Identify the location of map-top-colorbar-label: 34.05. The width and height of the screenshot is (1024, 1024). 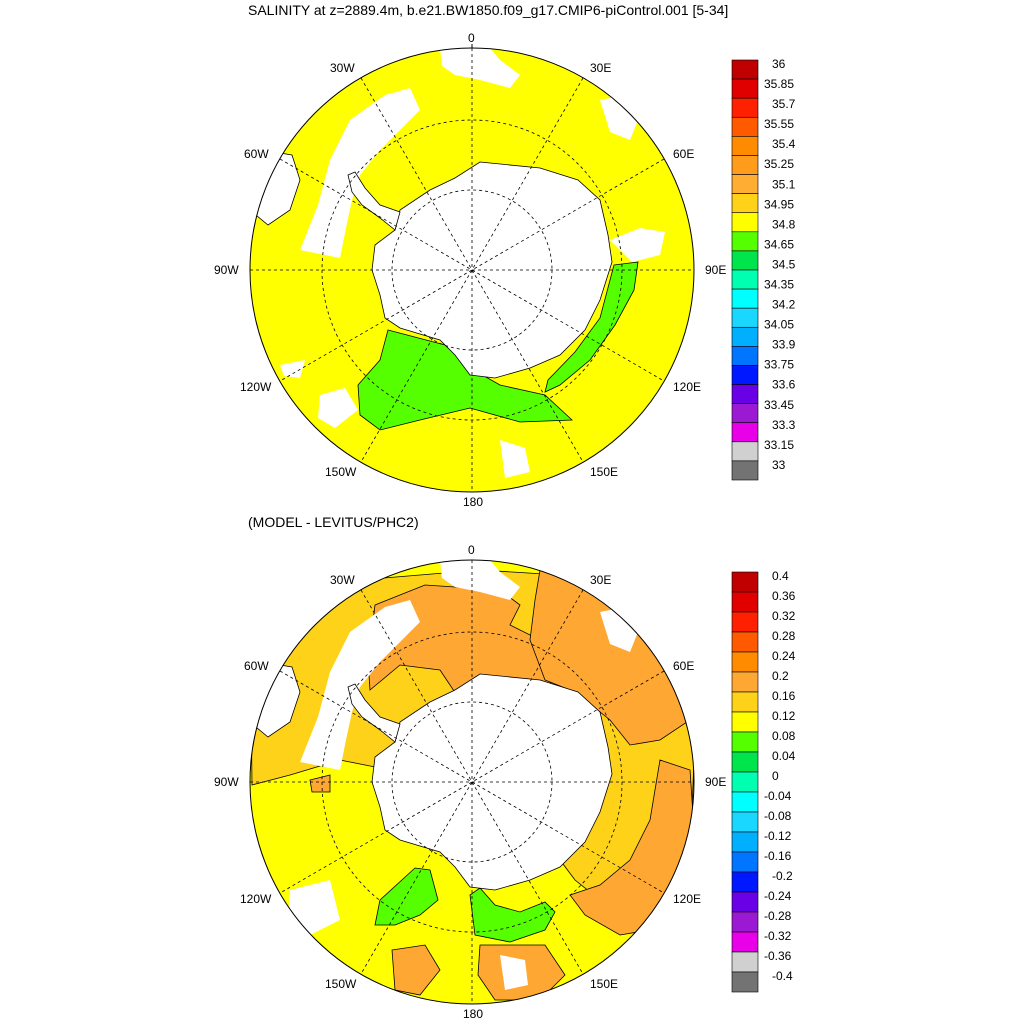
(779, 325).